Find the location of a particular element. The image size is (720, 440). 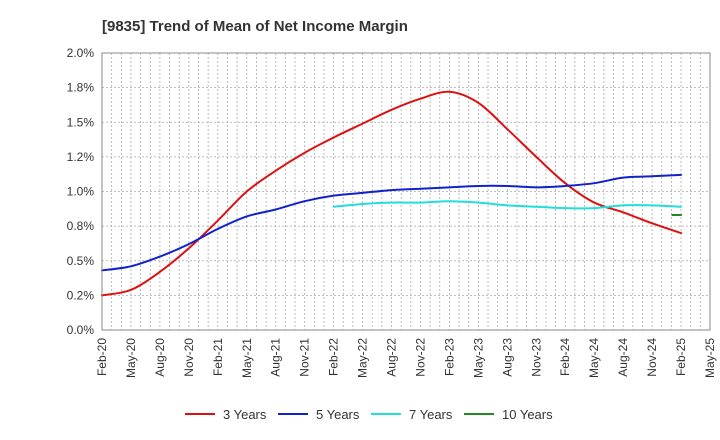

y-tick-label: 0.0% is located at coordinates (81, 330).